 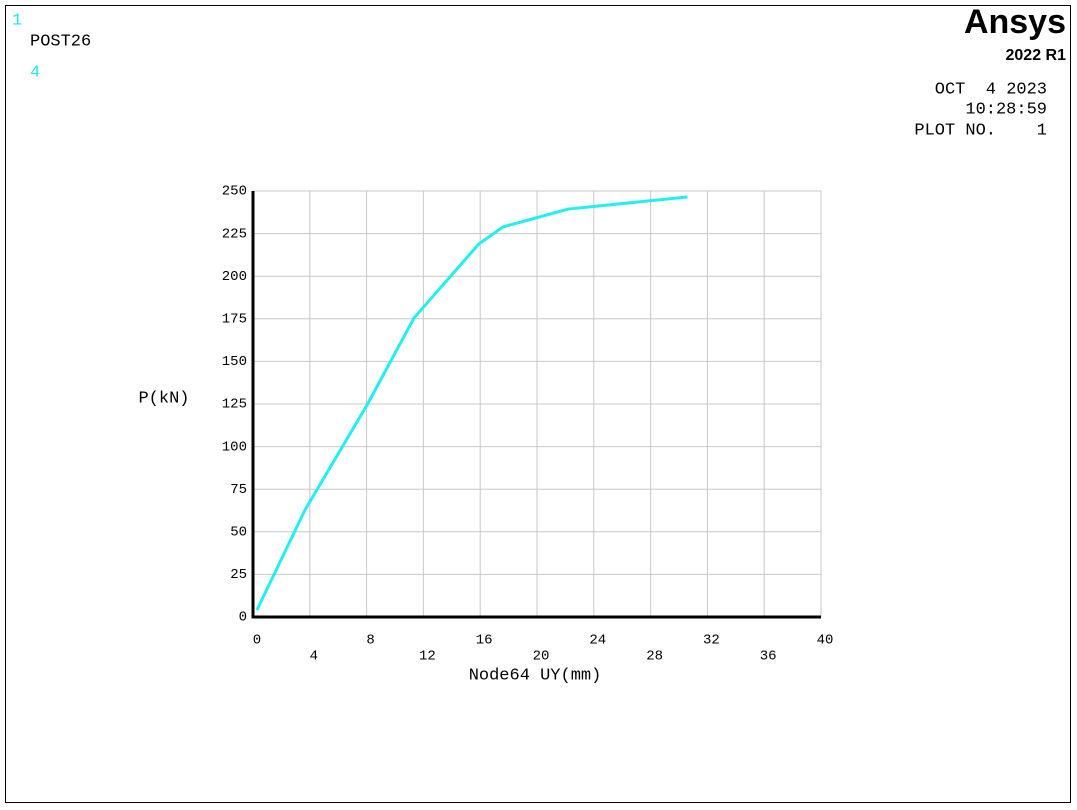 I want to click on x-axis-label: Node64 UY(mm), so click(x=535, y=675).